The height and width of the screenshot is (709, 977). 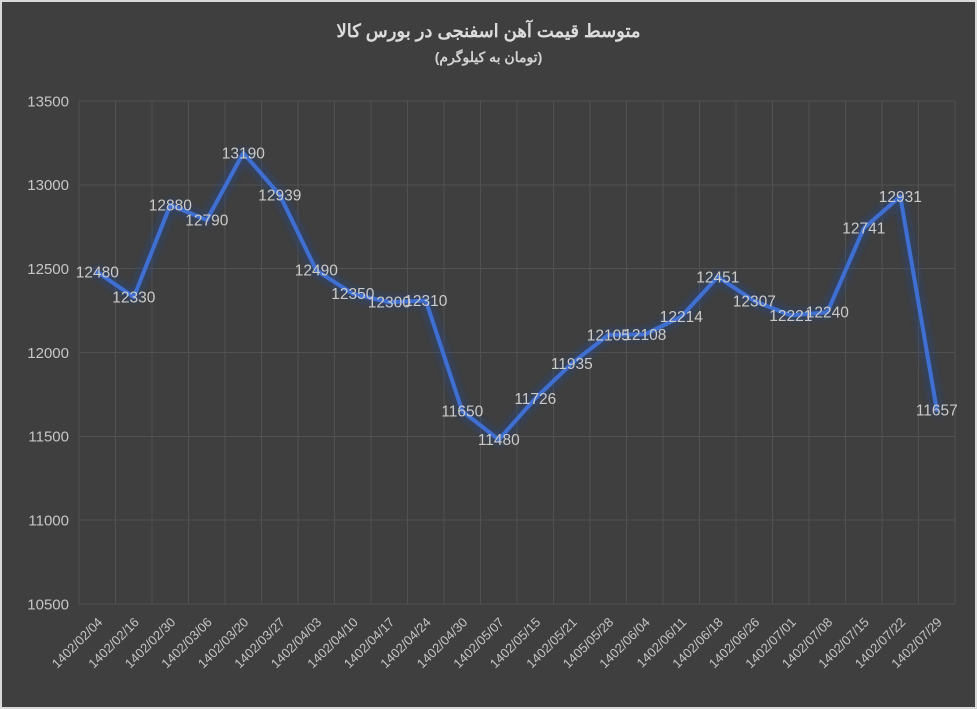 What do you see at coordinates (717, 277) in the screenshot?
I see `data-label: 12451` at bounding box center [717, 277].